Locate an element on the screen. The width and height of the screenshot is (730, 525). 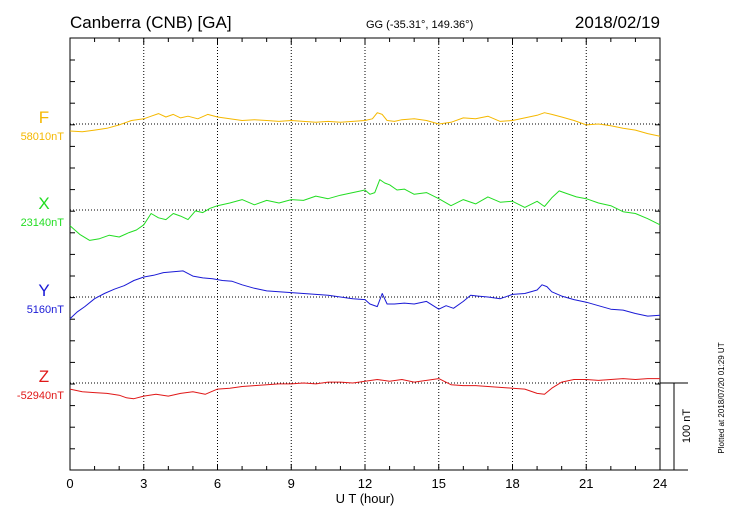
x-tick-label-5: 15 is located at coordinates (439, 483).